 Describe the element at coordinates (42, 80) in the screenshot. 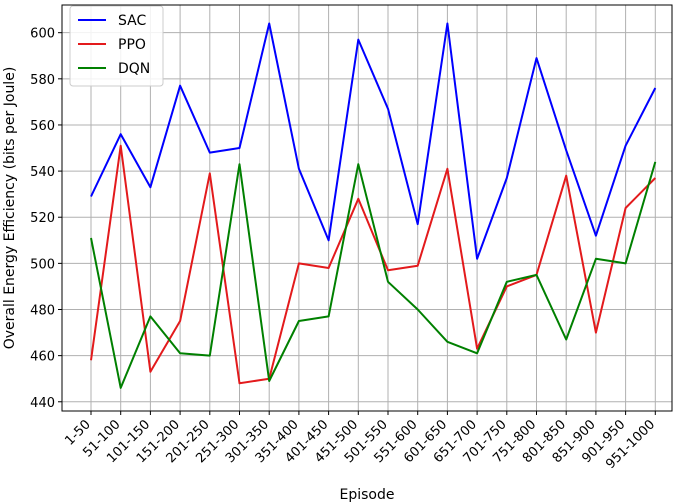

I see `y-tick-label: 580` at that location.